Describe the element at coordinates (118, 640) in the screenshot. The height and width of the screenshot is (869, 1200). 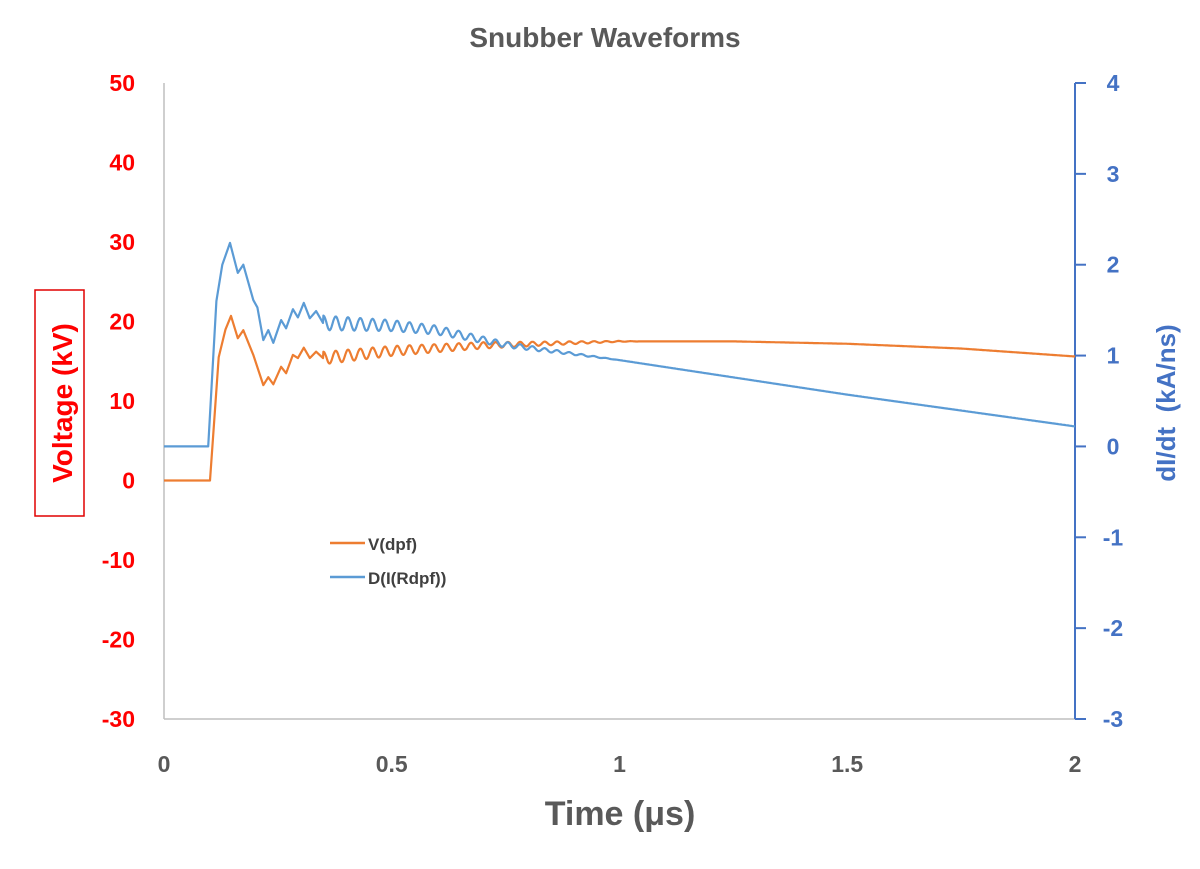
I see `left-tick-label: -20` at that location.